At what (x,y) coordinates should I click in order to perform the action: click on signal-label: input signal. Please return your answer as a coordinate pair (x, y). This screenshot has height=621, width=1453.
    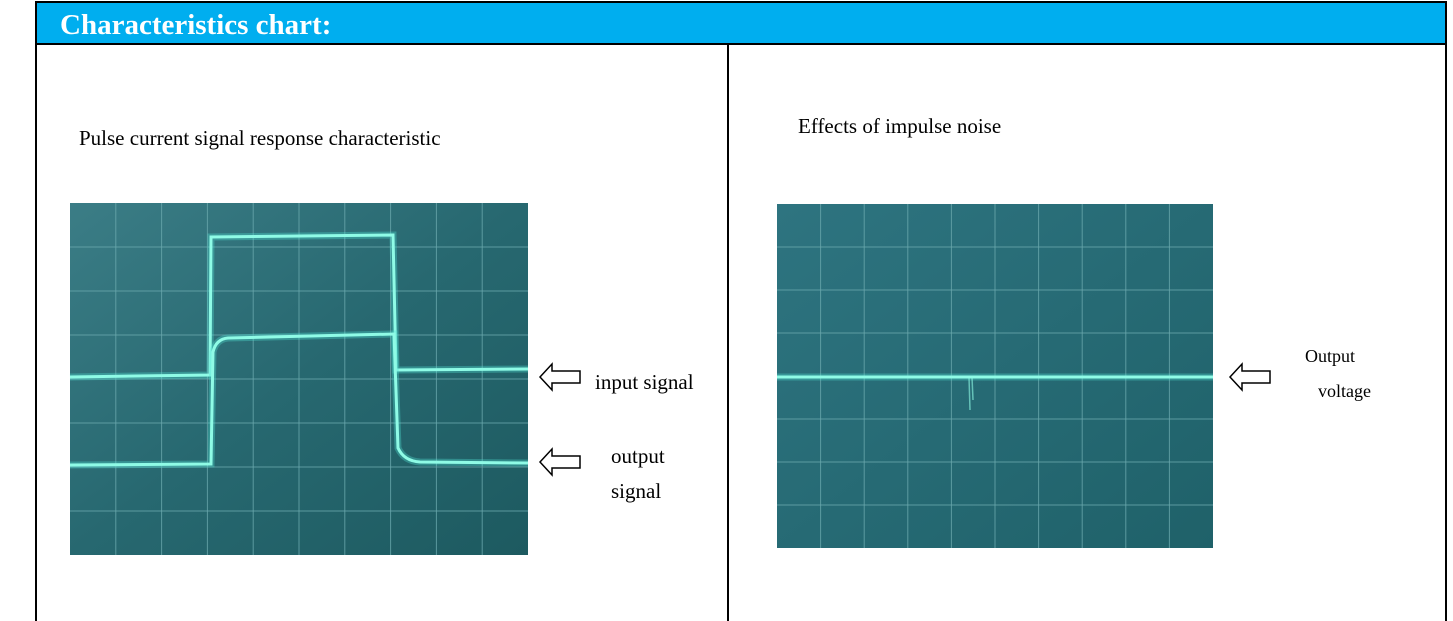
    Looking at the image, I should click on (644, 382).